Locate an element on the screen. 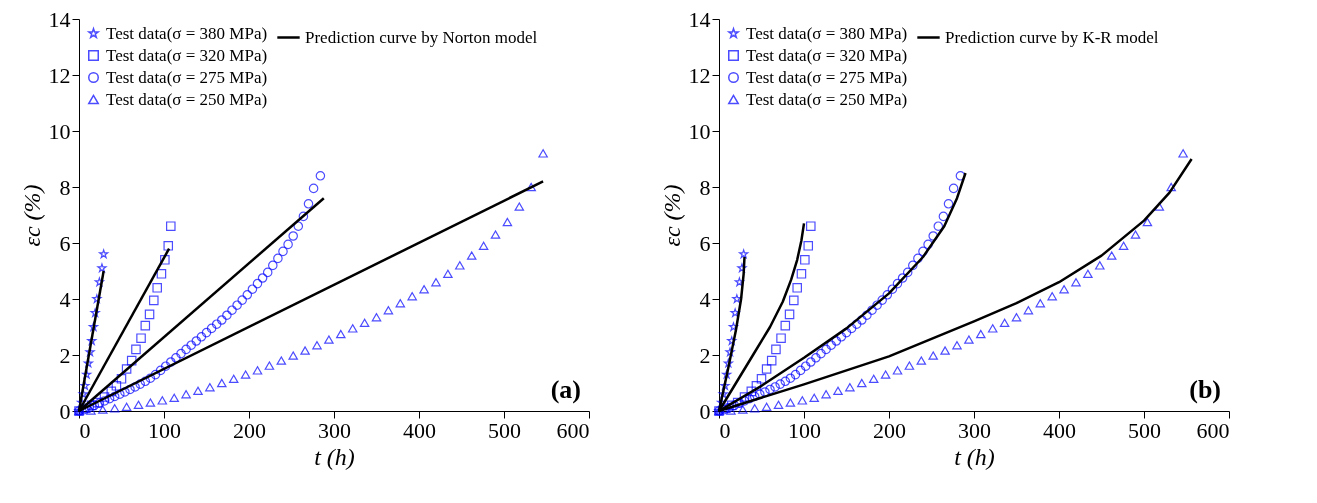 The width and height of the screenshot is (1317, 503). annotation: (a) is located at coordinates (565, 389).